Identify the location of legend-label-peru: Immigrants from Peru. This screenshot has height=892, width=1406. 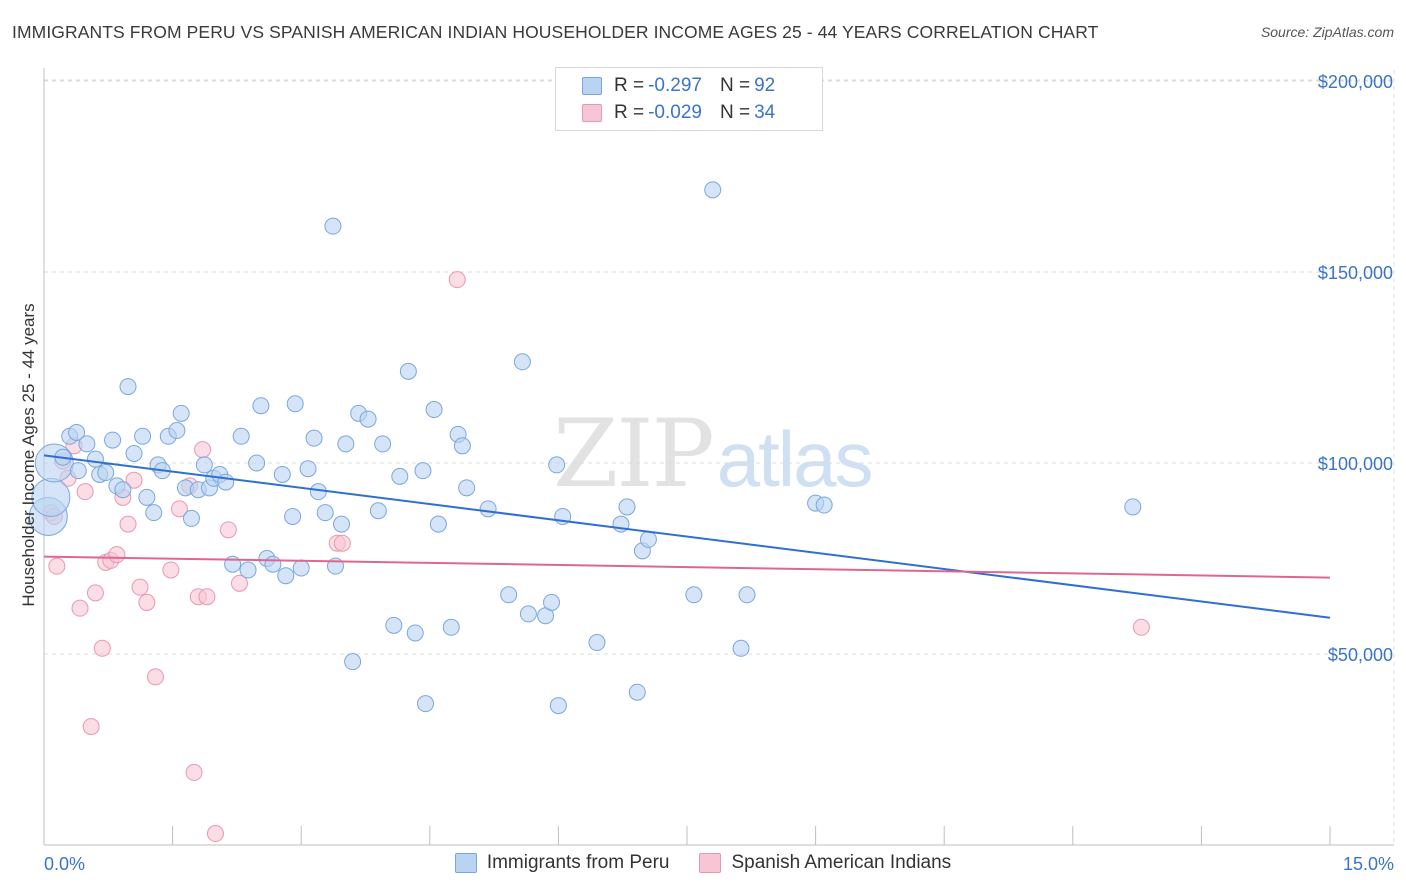
(578, 862).